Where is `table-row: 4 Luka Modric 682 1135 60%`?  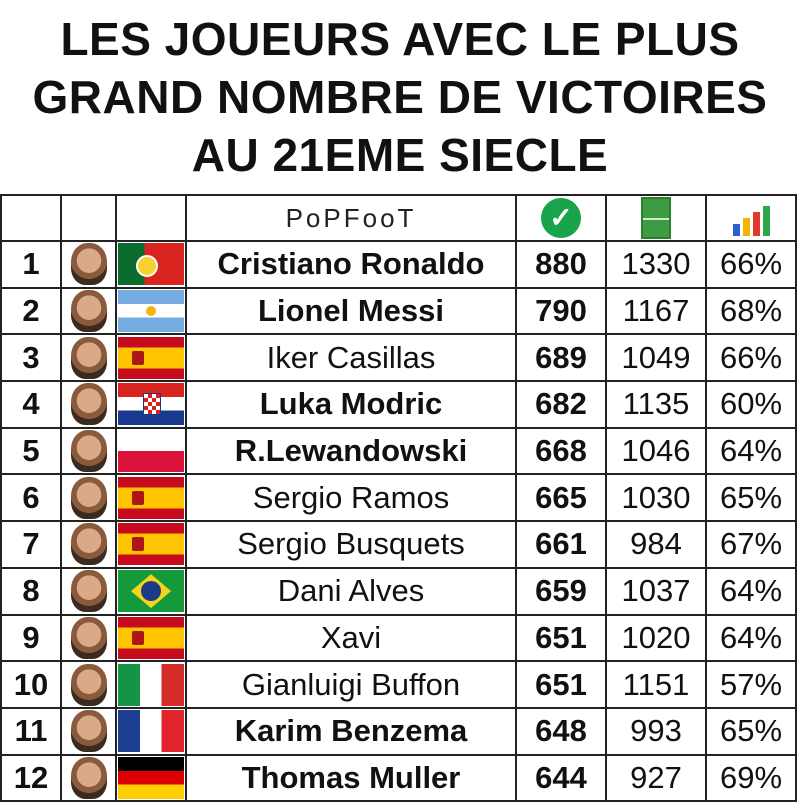
table-row: 4 Luka Modric 682 1135 60% is located at coordinates (398, 404).